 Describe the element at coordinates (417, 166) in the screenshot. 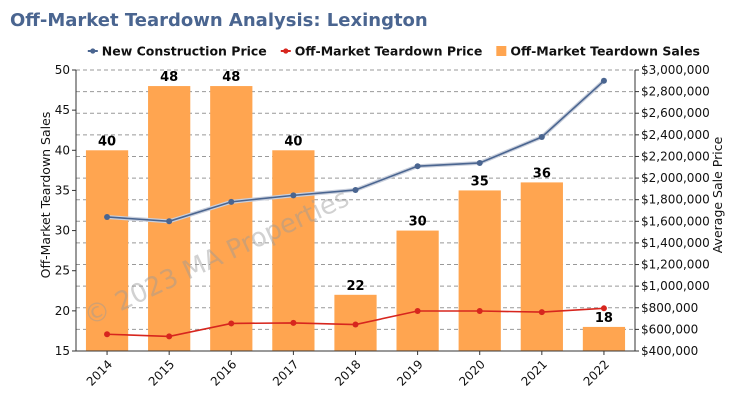

I see `point-0-2019` at that location.